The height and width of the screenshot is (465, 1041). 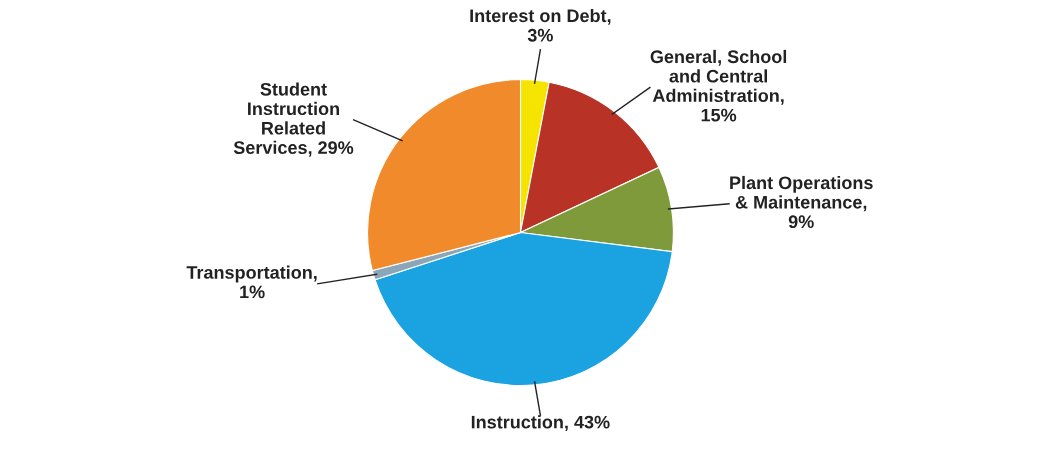 What do you see at coordinates (293, 119) in the screenshot?
I see `slice-label: Student Instruction Related Services, 29%` at bounding box center [293, 119].